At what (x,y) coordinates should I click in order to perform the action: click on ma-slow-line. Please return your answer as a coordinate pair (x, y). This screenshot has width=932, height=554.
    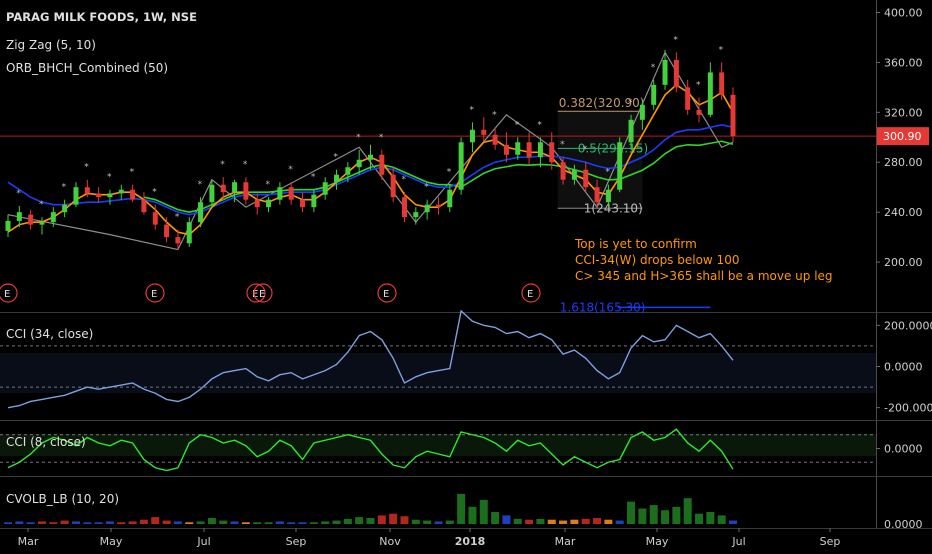
    Looking at the image, I should click on (438, 176).